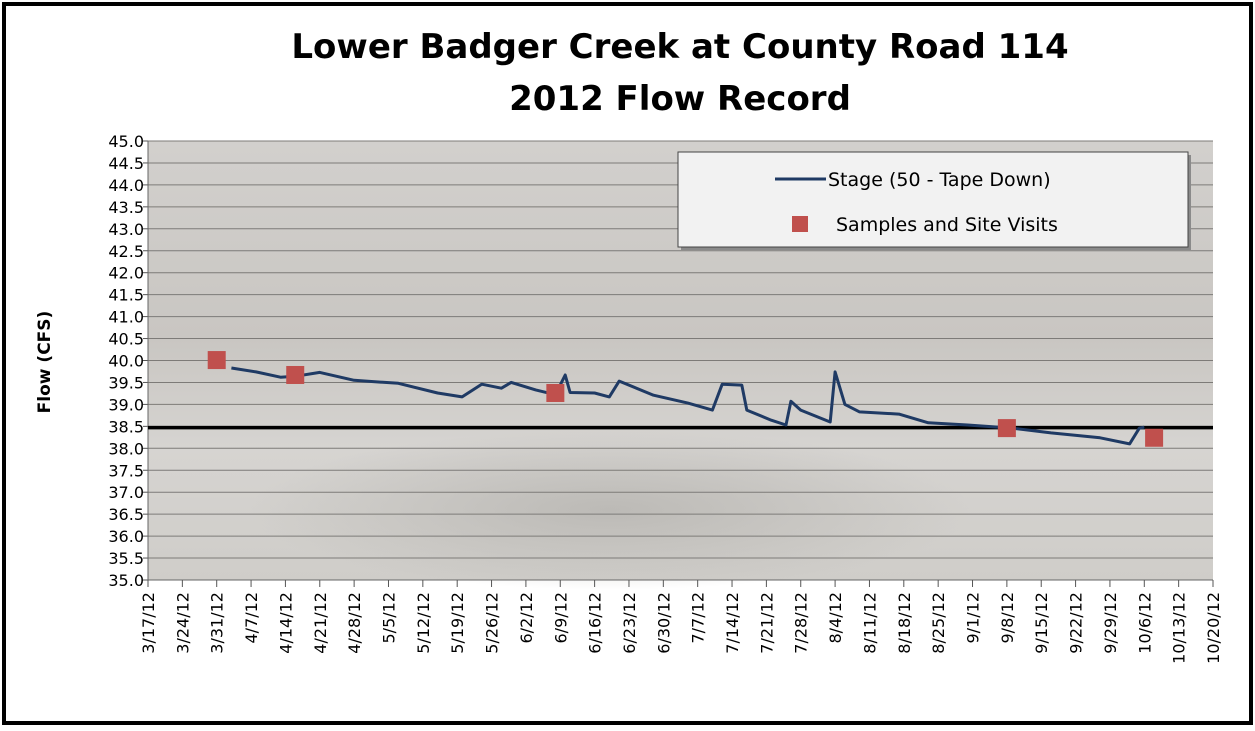 Image resolution: width=1255 pixels, height=731 pixels. I want to click on x-tick-label: 6/2/12, so click(526, 618).